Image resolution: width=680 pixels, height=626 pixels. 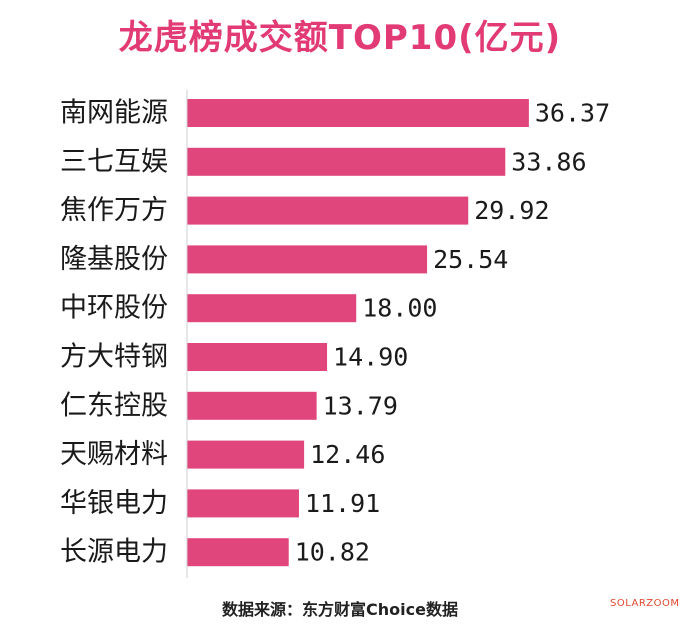 I want to click on value-label-3: 29.92, so click(x=511, y=210).